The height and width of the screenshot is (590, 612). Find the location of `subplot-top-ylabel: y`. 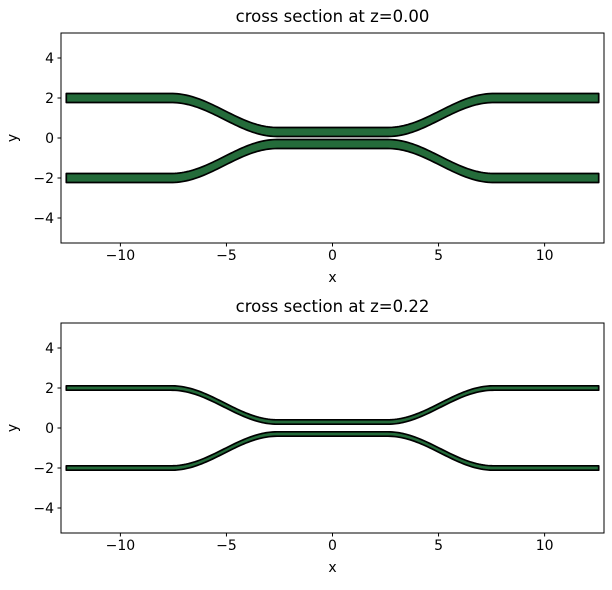

subplot-top-ylabel: y is located at coordinates (13, 138).